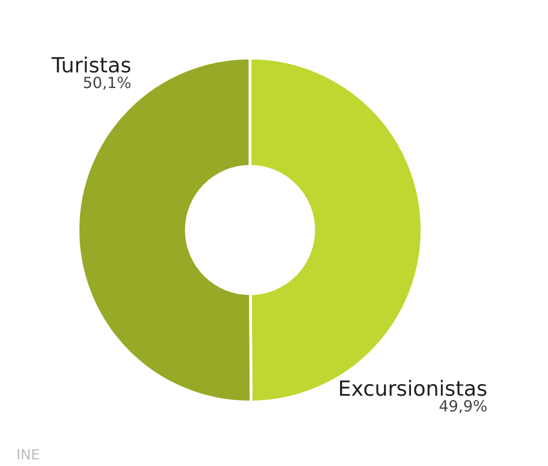 The image size is (548, 466). What do you see at coordinates (28, 454) in the screenshot?
I see `text: INE` at bounding box center [28, 454].